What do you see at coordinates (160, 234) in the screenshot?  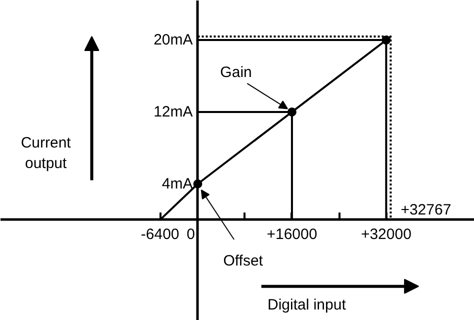 I see `x-tick-label: -6400` at bounding box center [160, 234].